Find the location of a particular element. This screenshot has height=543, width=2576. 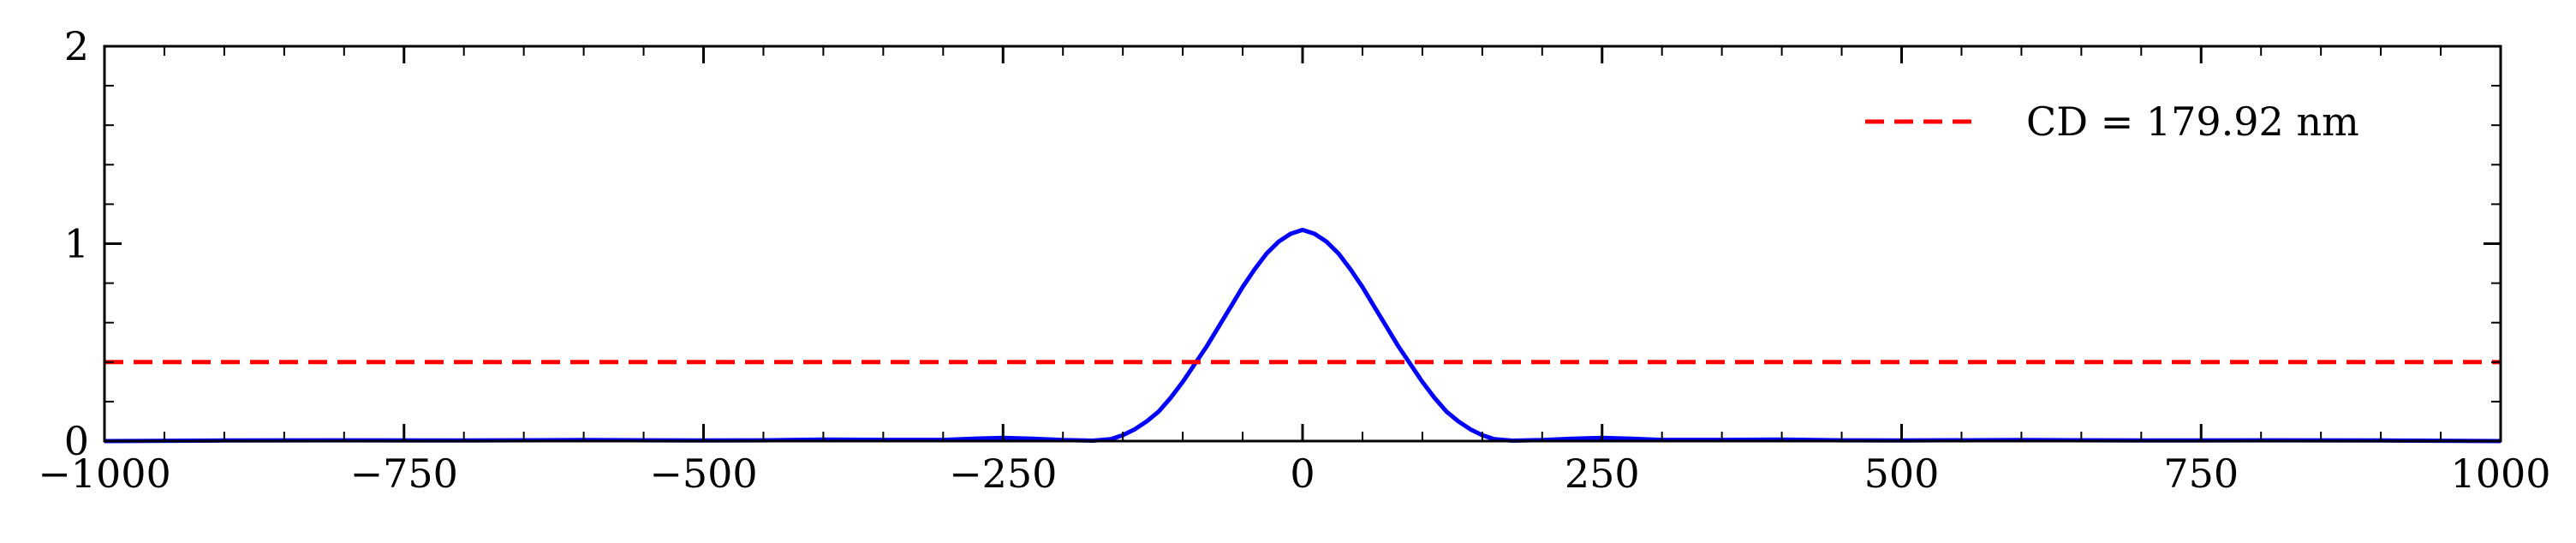

x-tick-label: −250 is located at coordinates (1003, 474).